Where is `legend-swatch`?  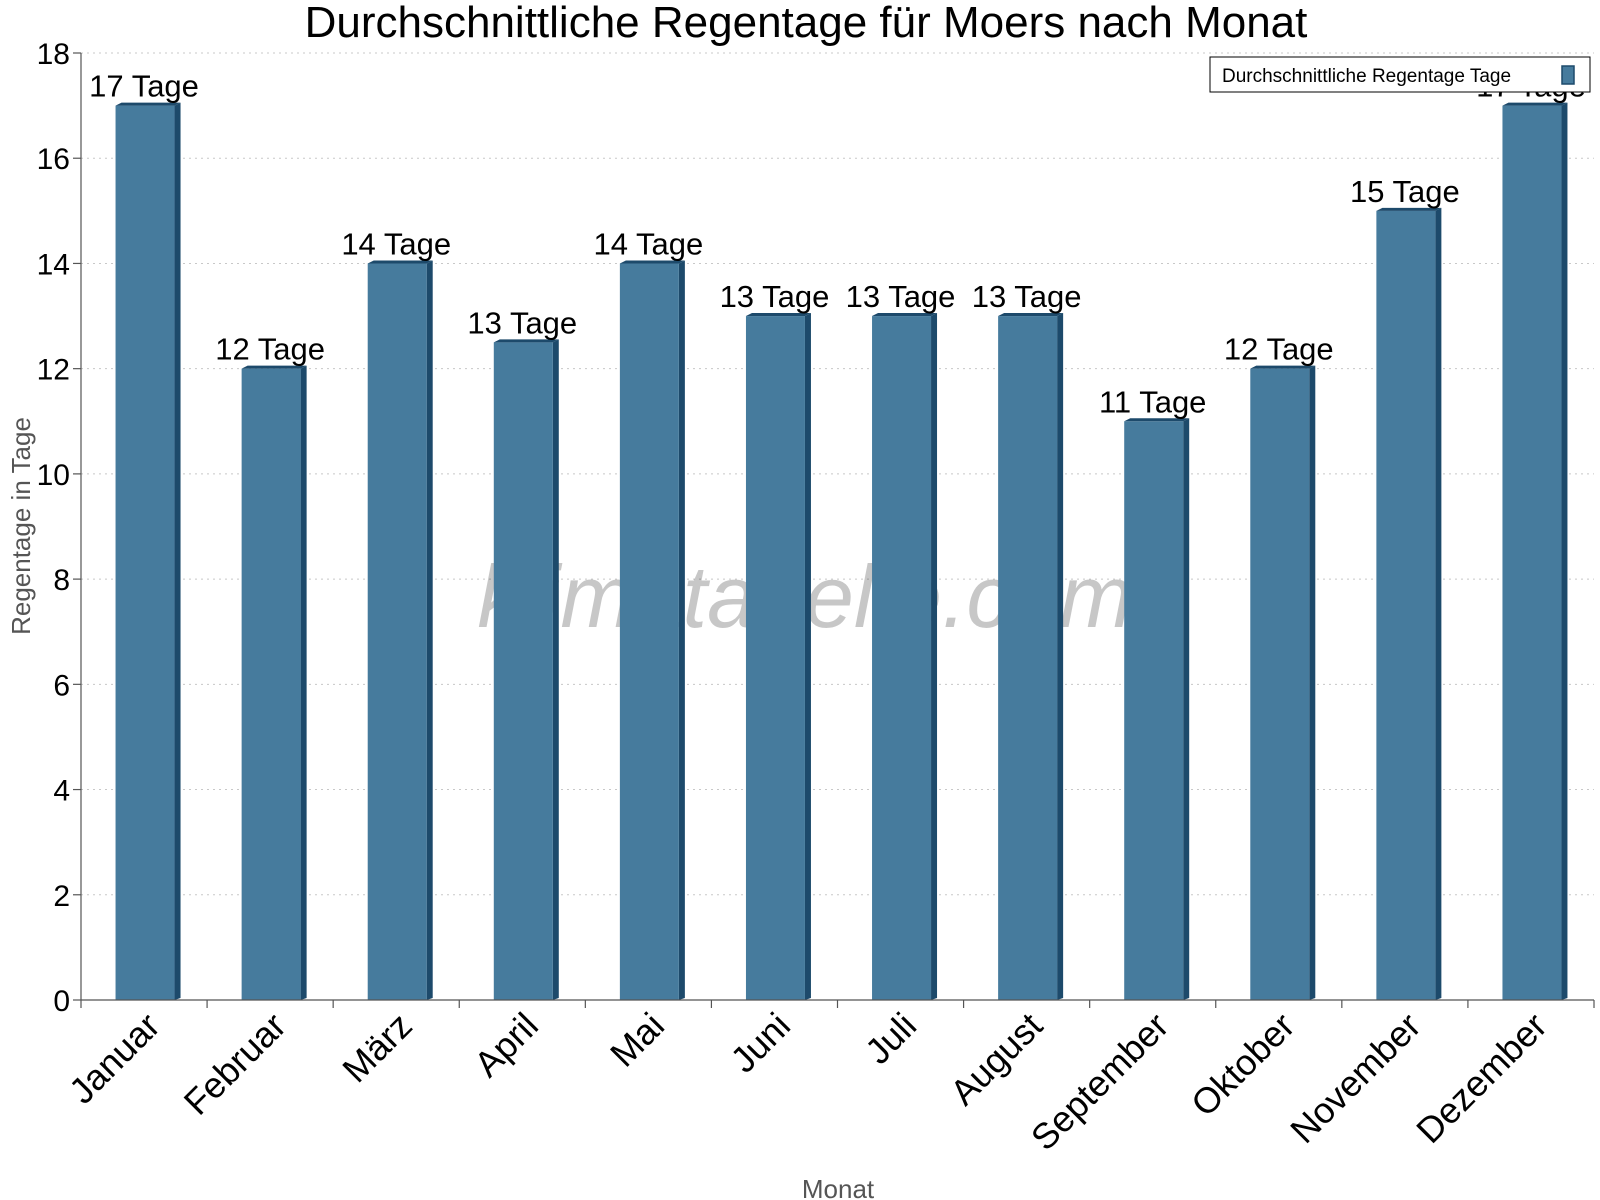
legend-swatch is located at coordinates (1568, 75).